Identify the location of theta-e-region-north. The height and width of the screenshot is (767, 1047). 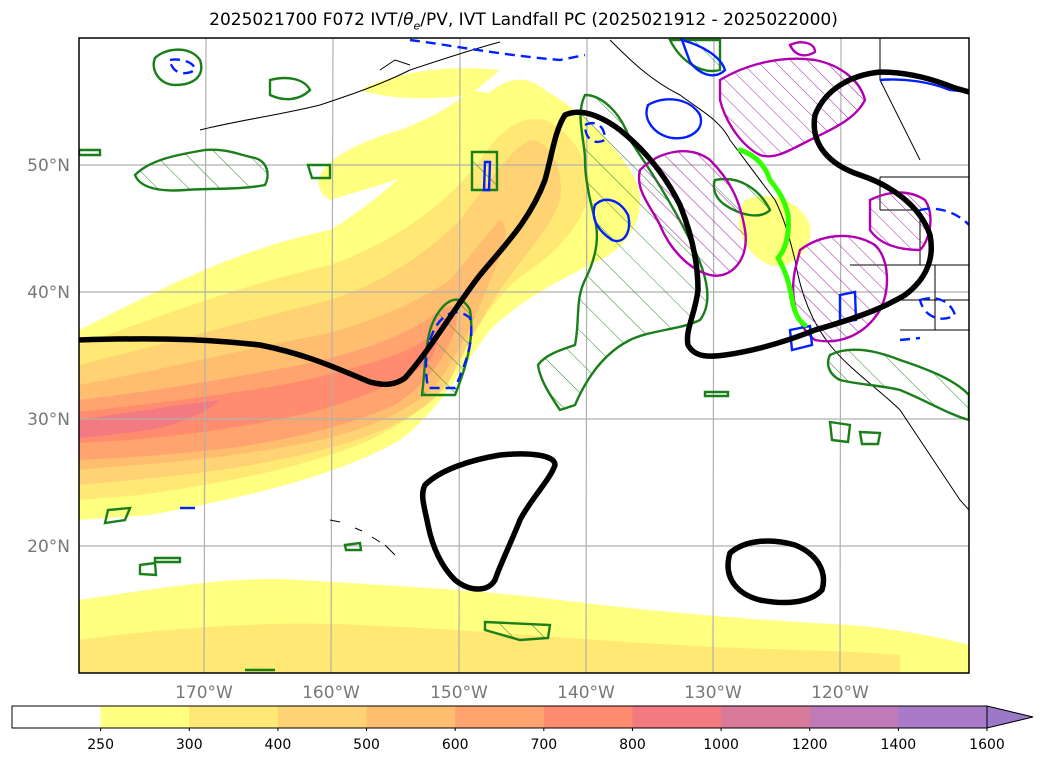
(792, 107).